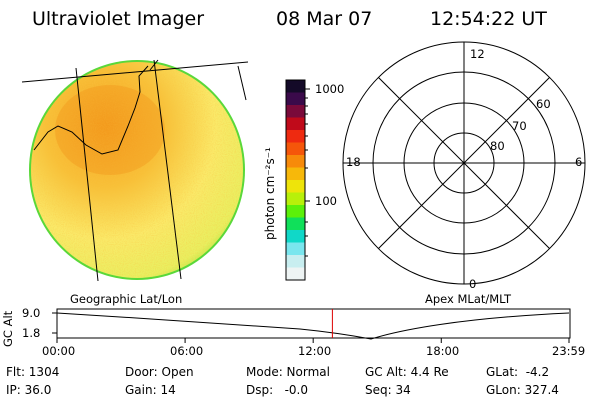  Describe the element at coordinates (518, 372) in the screenshot. I see `glat-value: GLat: -4.2` at that location.